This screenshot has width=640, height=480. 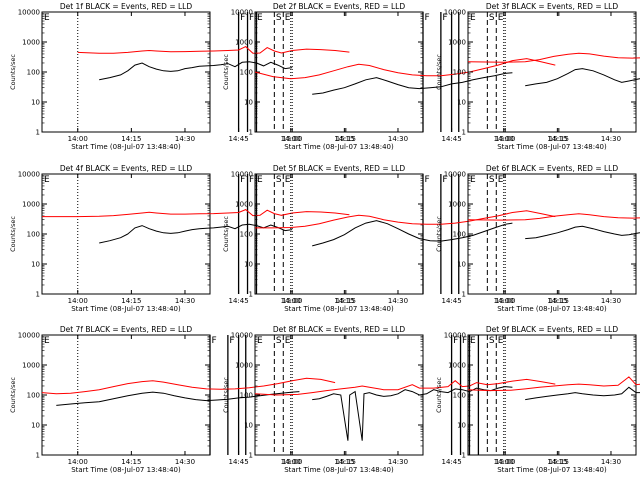 I want to click on panel-title: Det 6f BLACK = Events, RED = LLD, so click(x=552, y=168).